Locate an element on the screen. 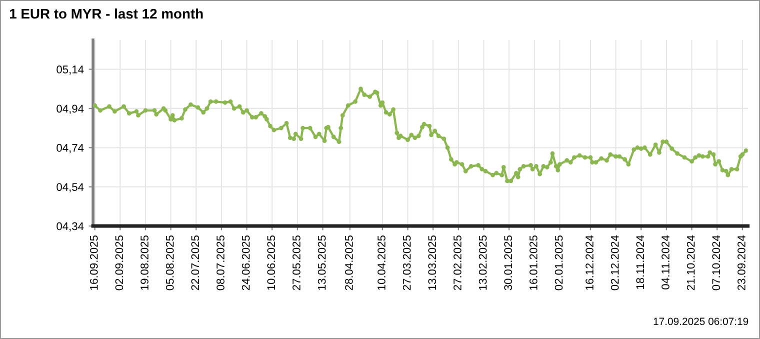 The width and height of the screenshot is (760, 339). x-tick-label: 27.05.2025 is located at coordinates (296, 263).